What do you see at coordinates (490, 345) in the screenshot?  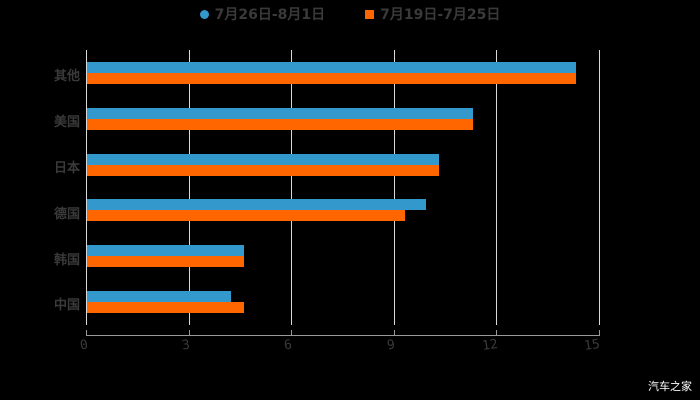 I see `x-tick-label: 12` at bounding box center [490, 345].